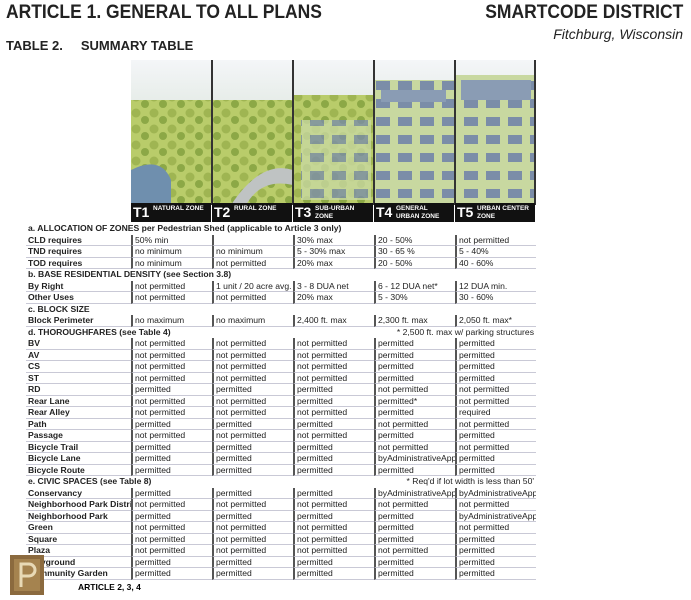  What do you see at coordinates (78, 539) in the screenshot?
I see `row-label: Square` at bounding box center [78, 539].